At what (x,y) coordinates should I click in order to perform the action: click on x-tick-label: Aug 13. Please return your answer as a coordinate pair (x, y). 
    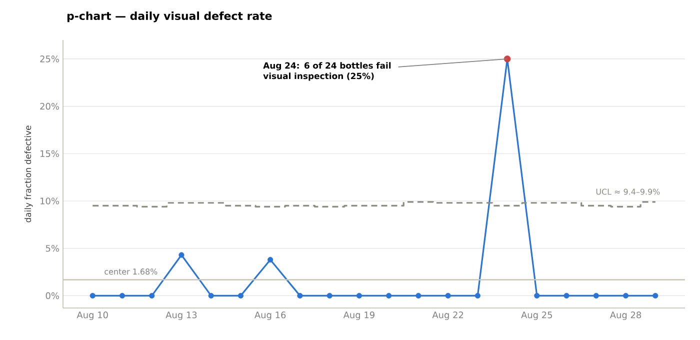
    Looking at the image, I should click on (181, 316).